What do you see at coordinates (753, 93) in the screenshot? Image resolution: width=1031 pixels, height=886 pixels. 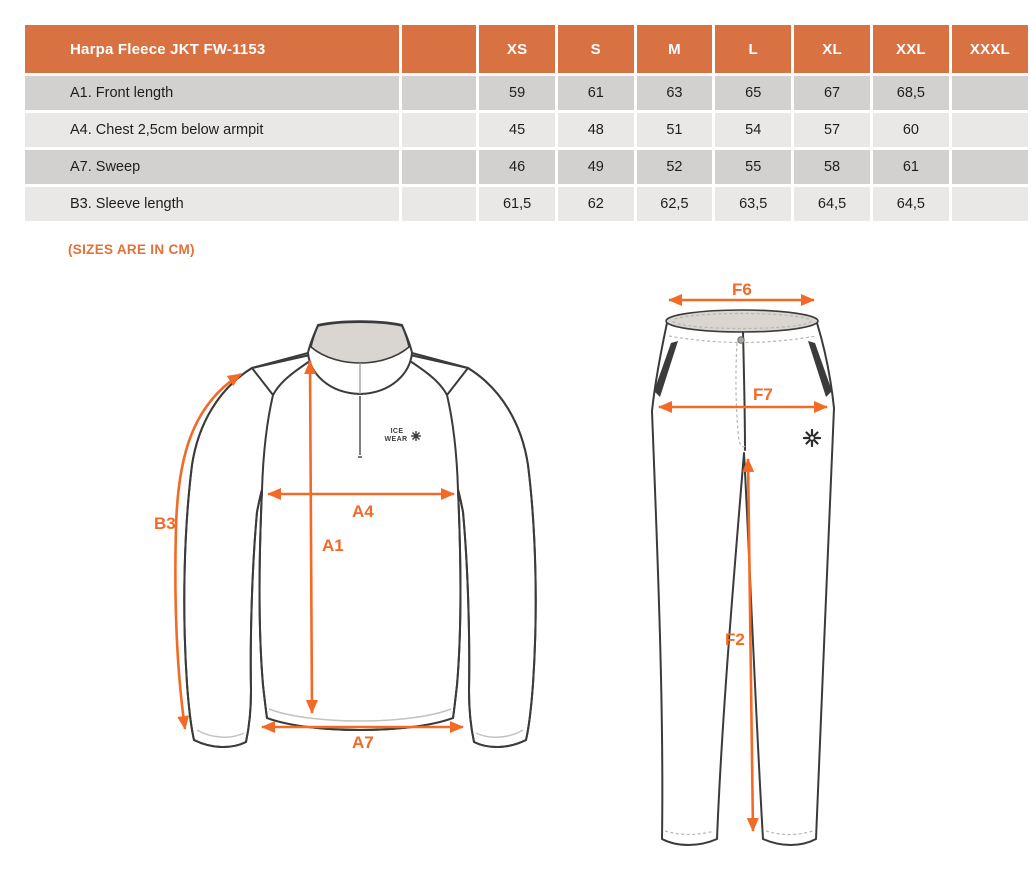 I see `value-cell: 65` at bounding box center [753, 93].